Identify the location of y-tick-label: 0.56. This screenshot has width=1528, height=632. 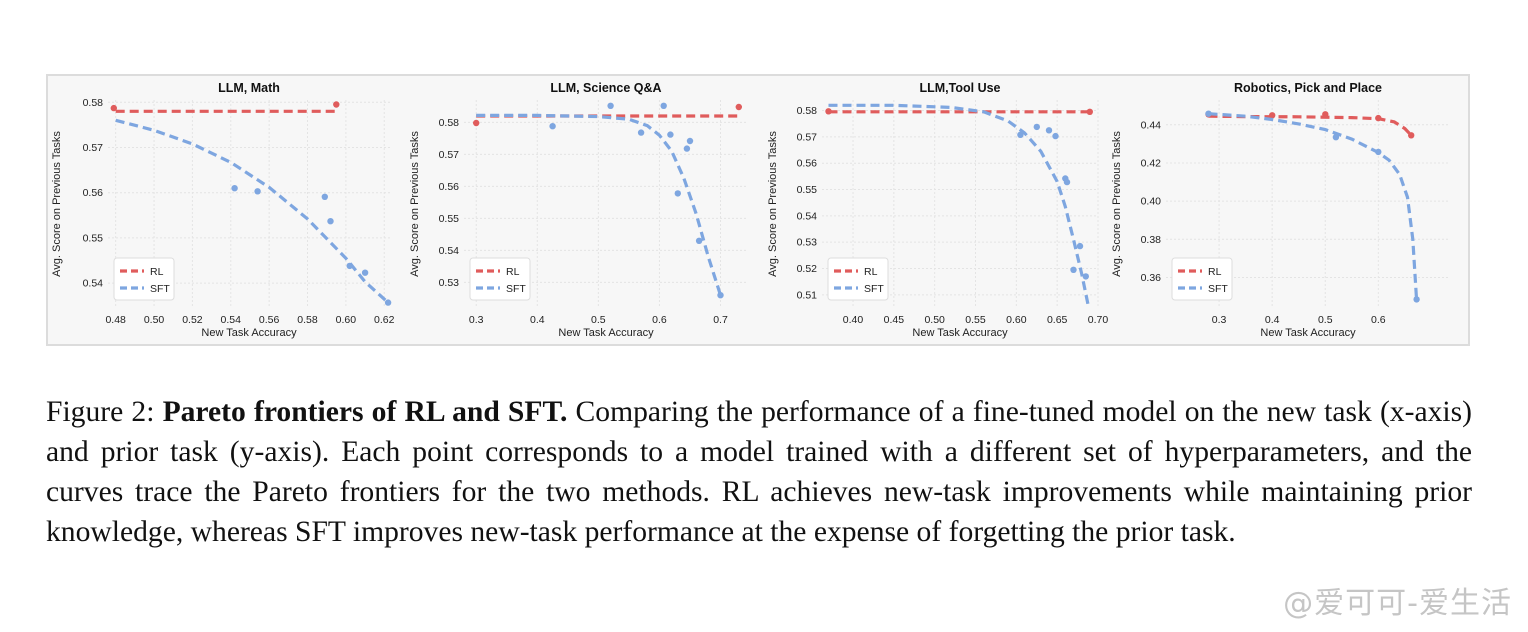
(93, 193).